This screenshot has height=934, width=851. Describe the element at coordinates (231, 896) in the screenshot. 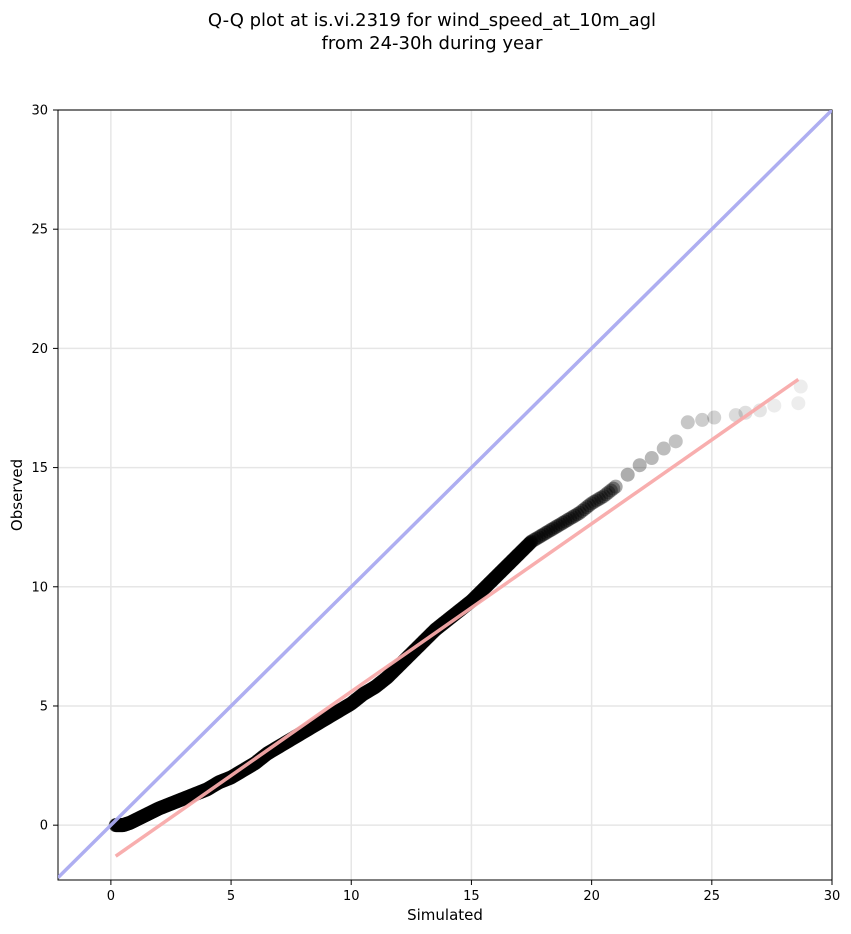

I see `x-tick-label: 5` at that location.